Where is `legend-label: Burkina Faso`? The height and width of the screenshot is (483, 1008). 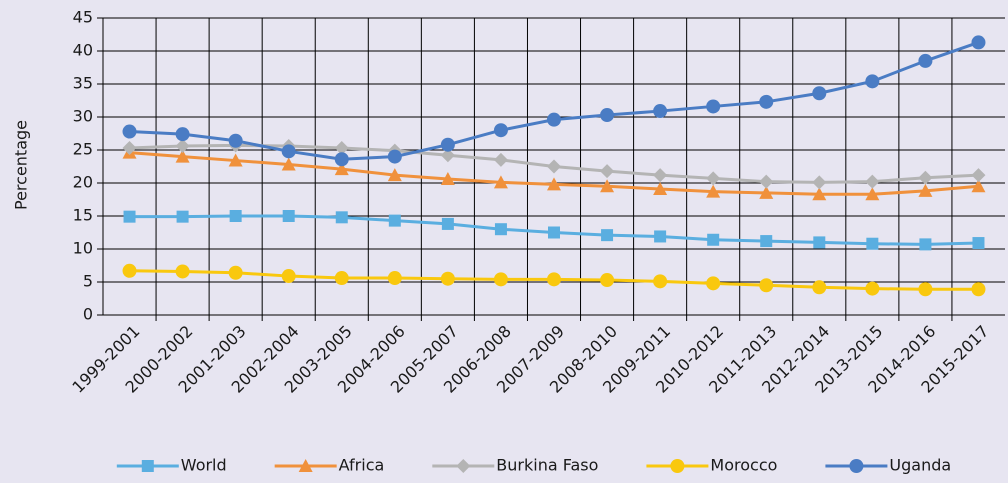
legend-label: Burkina Faso is located at coordinates (547, 465).